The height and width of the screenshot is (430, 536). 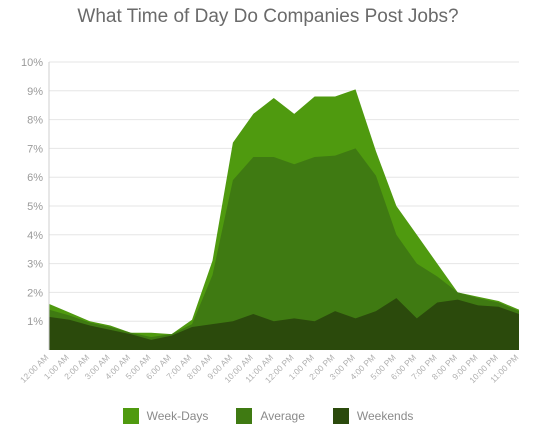 What do you see at coordinates (35, 121) in the screenshot?
I see `y-tick-label: 8%` at bounding box center [35, 121].